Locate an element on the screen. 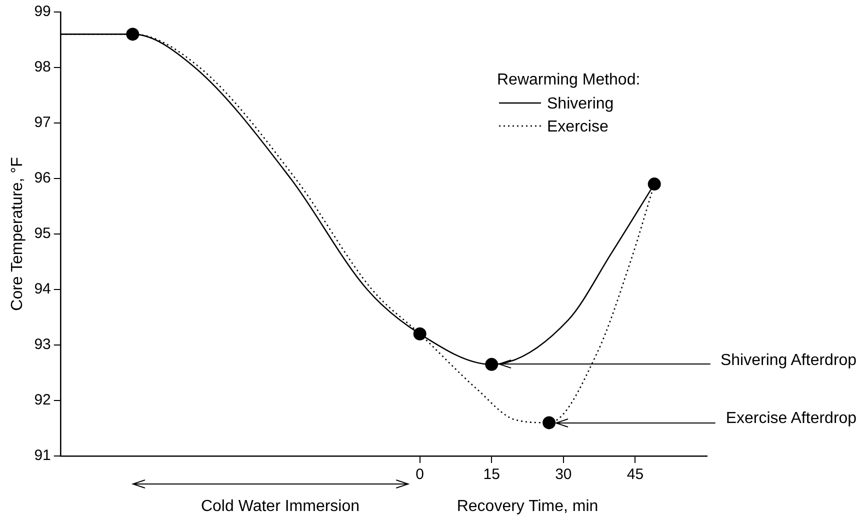  y-tick-label: 93 is located at coordinates (42, 345).